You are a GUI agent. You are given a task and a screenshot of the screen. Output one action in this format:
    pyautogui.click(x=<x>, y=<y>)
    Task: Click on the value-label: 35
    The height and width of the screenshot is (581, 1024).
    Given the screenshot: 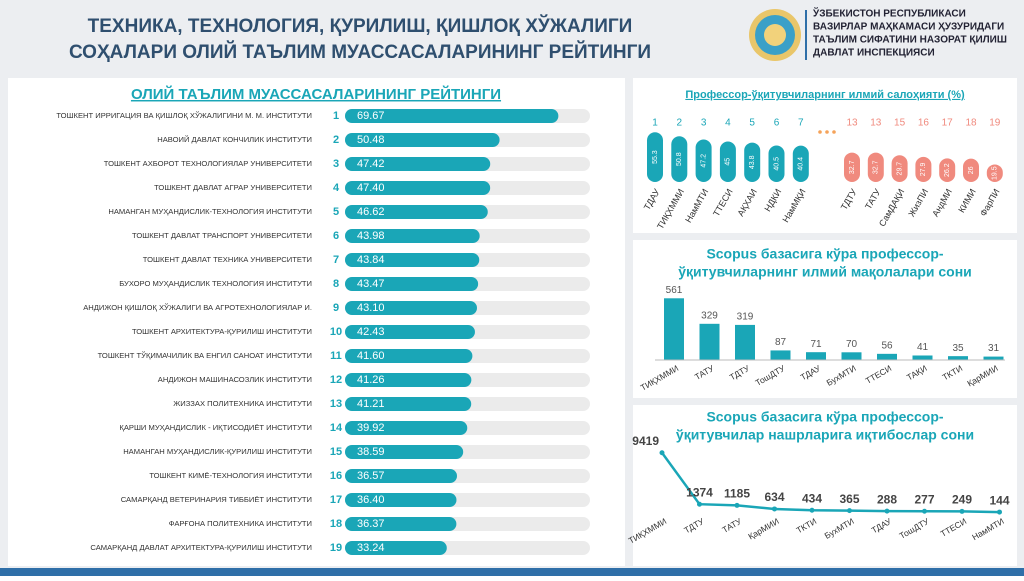 What is the action you would take?
    pyautogui.click(x=958, y=348)
    